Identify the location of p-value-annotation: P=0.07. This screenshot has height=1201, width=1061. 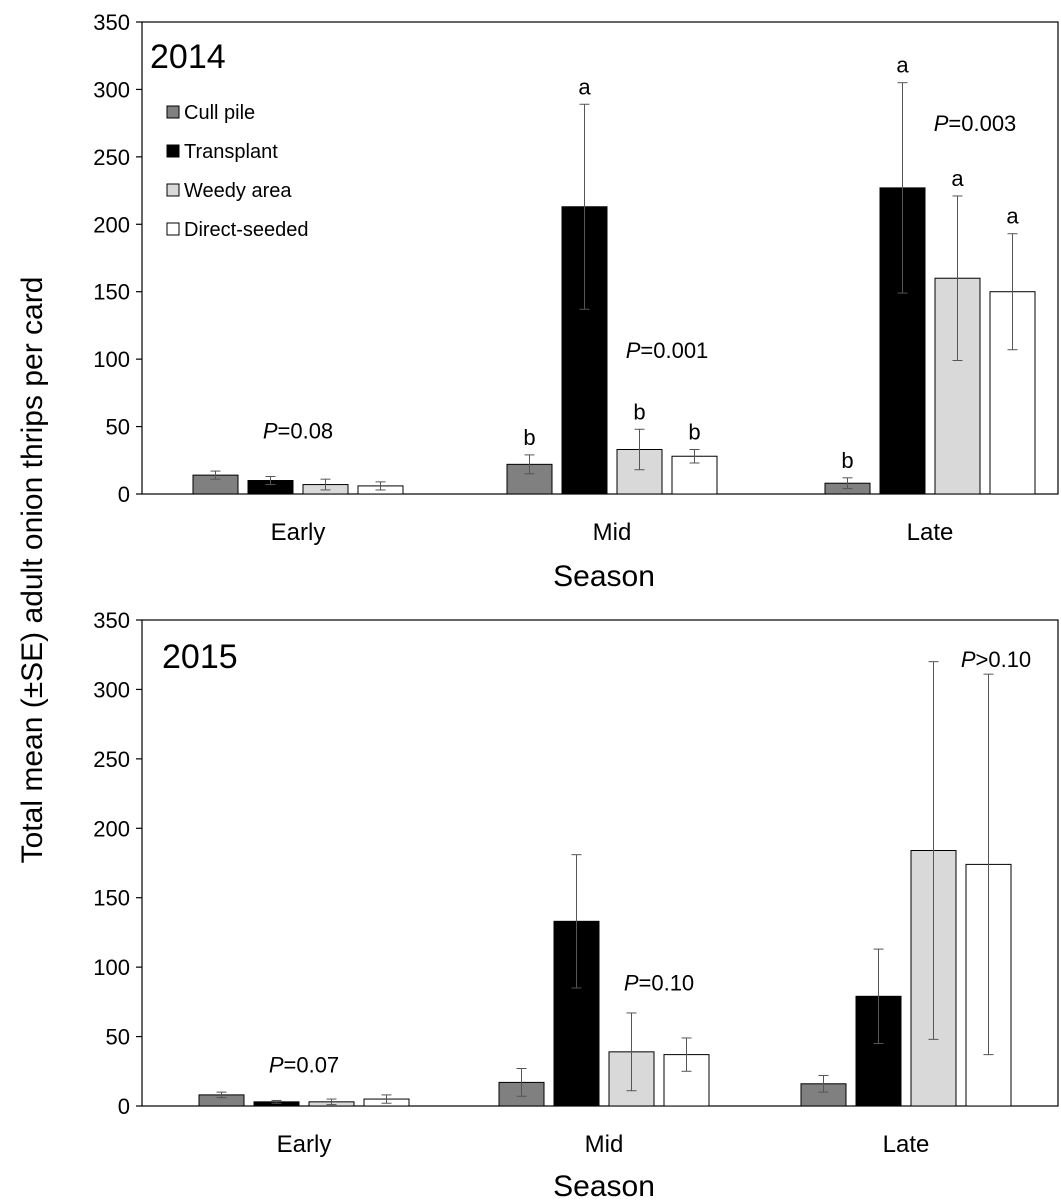
(304, 1065).